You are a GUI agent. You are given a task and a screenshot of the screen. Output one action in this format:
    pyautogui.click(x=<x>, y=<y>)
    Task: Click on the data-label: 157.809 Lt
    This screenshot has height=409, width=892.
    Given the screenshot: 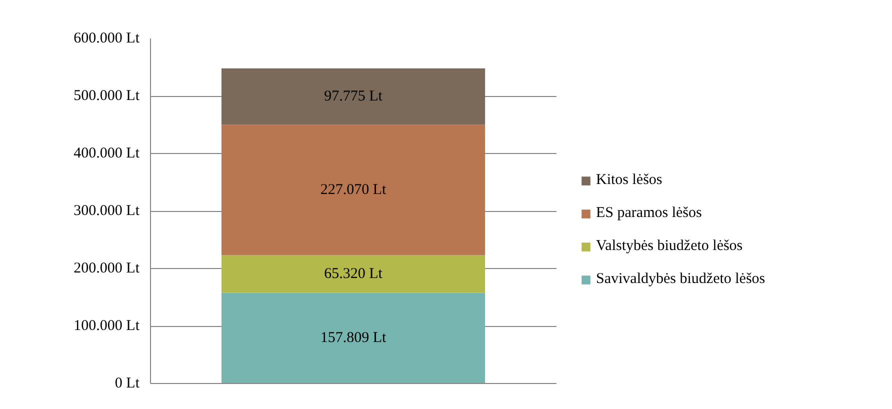 What is the action you would take?
    pyautogui.click(x=354, y=338)
    